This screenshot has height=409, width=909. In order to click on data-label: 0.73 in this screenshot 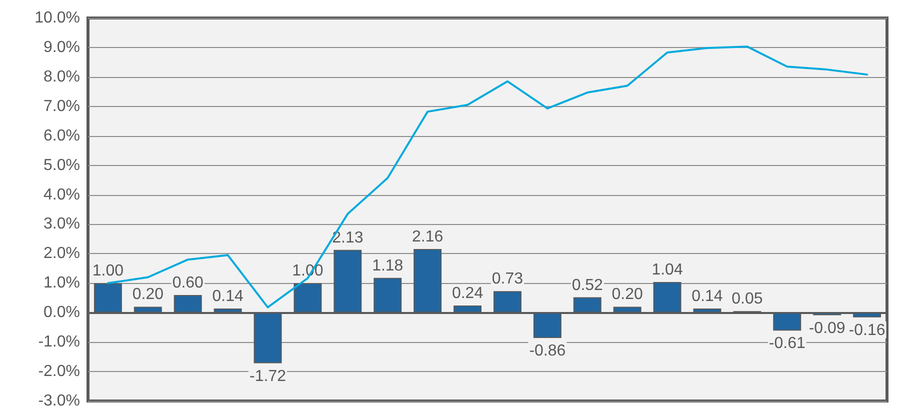, I will do `click(508, 279)`.